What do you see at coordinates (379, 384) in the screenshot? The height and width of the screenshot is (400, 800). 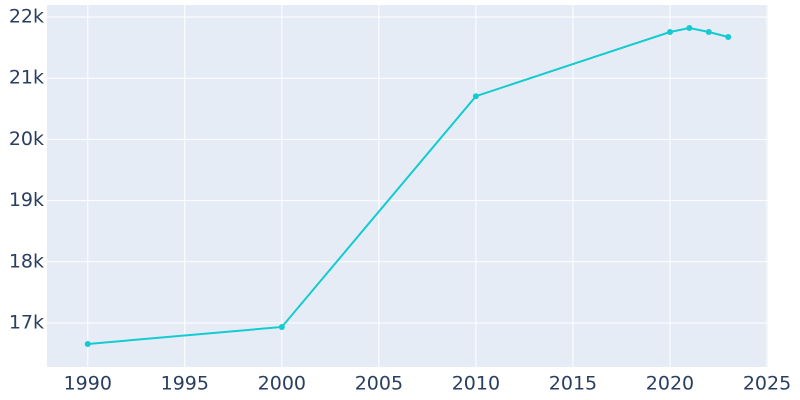 I see `x-tick-label: 2005` at bounding box center [379, 384].